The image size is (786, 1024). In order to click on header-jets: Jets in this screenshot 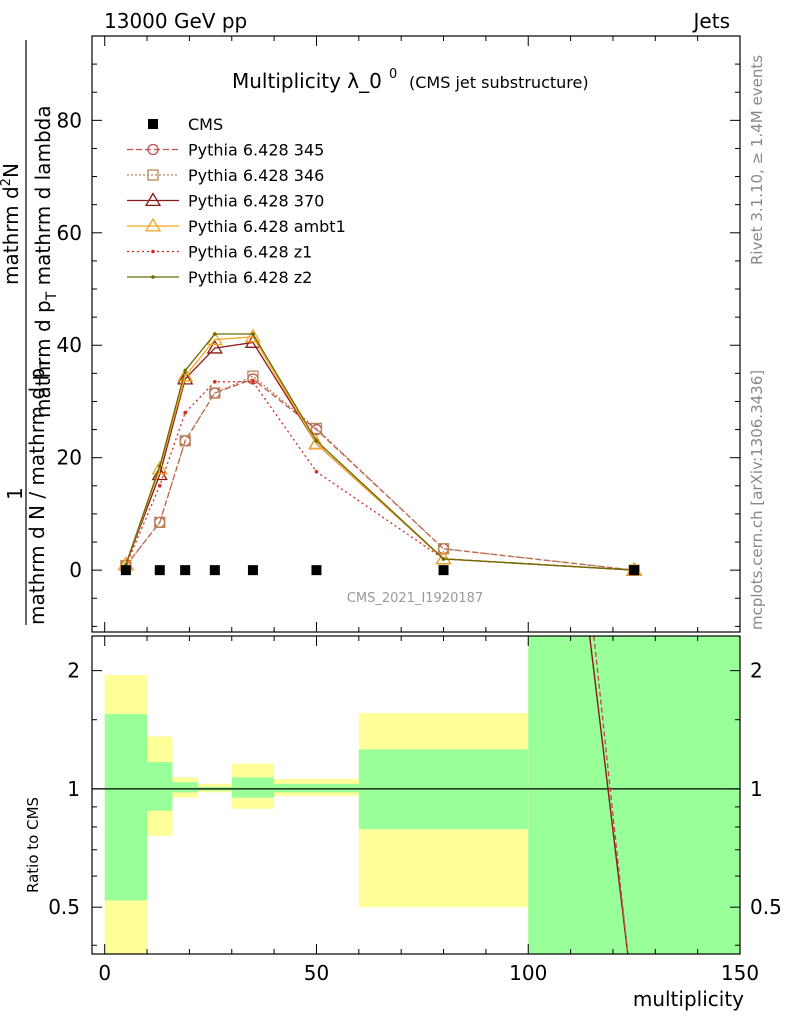, I will do `click(711, 21)`.